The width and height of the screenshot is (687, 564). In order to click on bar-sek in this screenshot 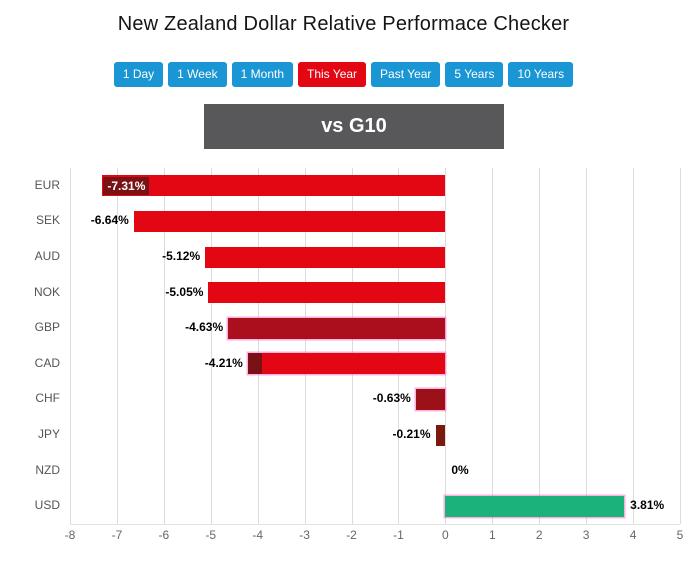, I will do `click(289, 221)`.